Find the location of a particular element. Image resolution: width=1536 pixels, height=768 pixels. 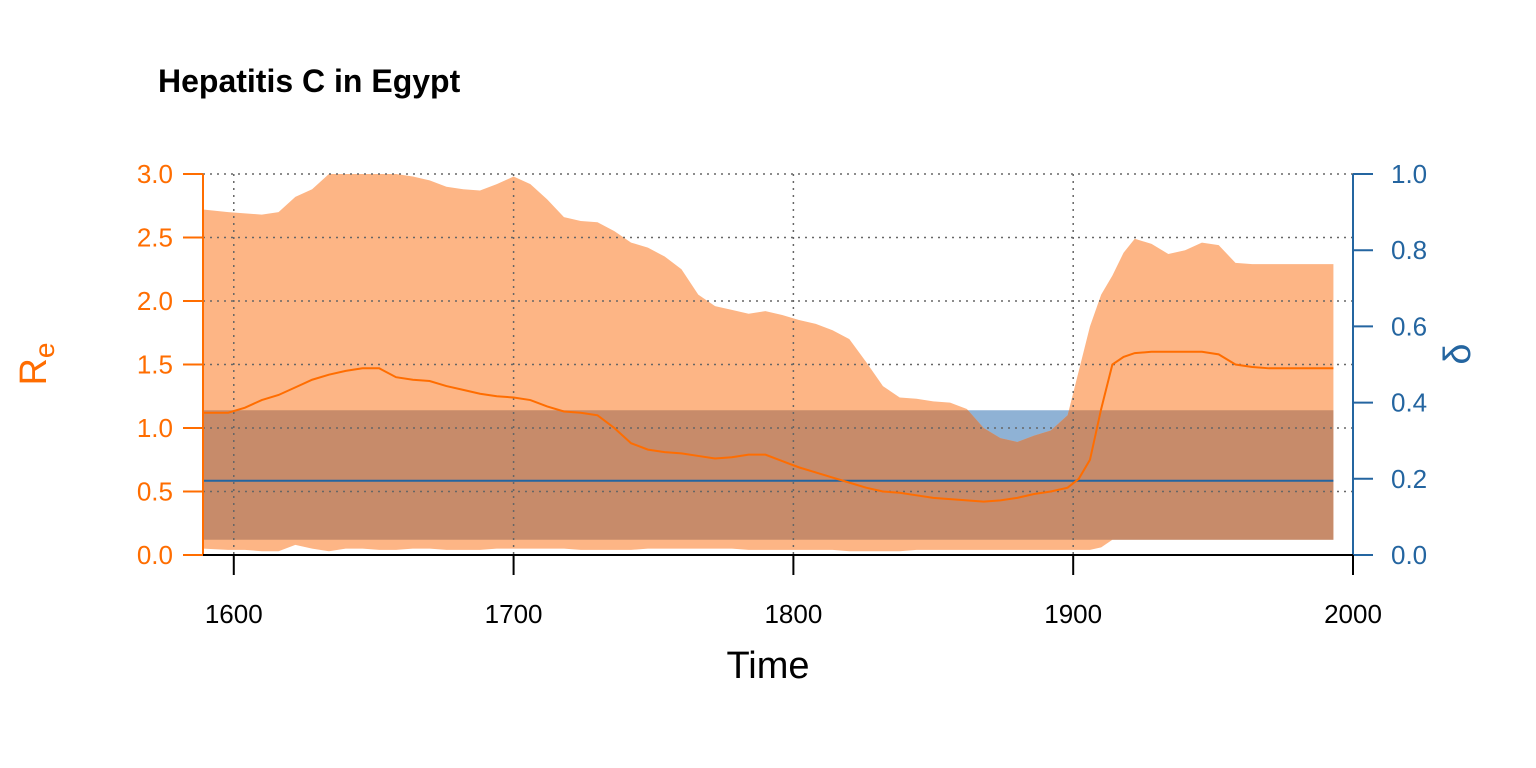

left-axis-tick-label: 2.5 is located at coordinates (155, 238).